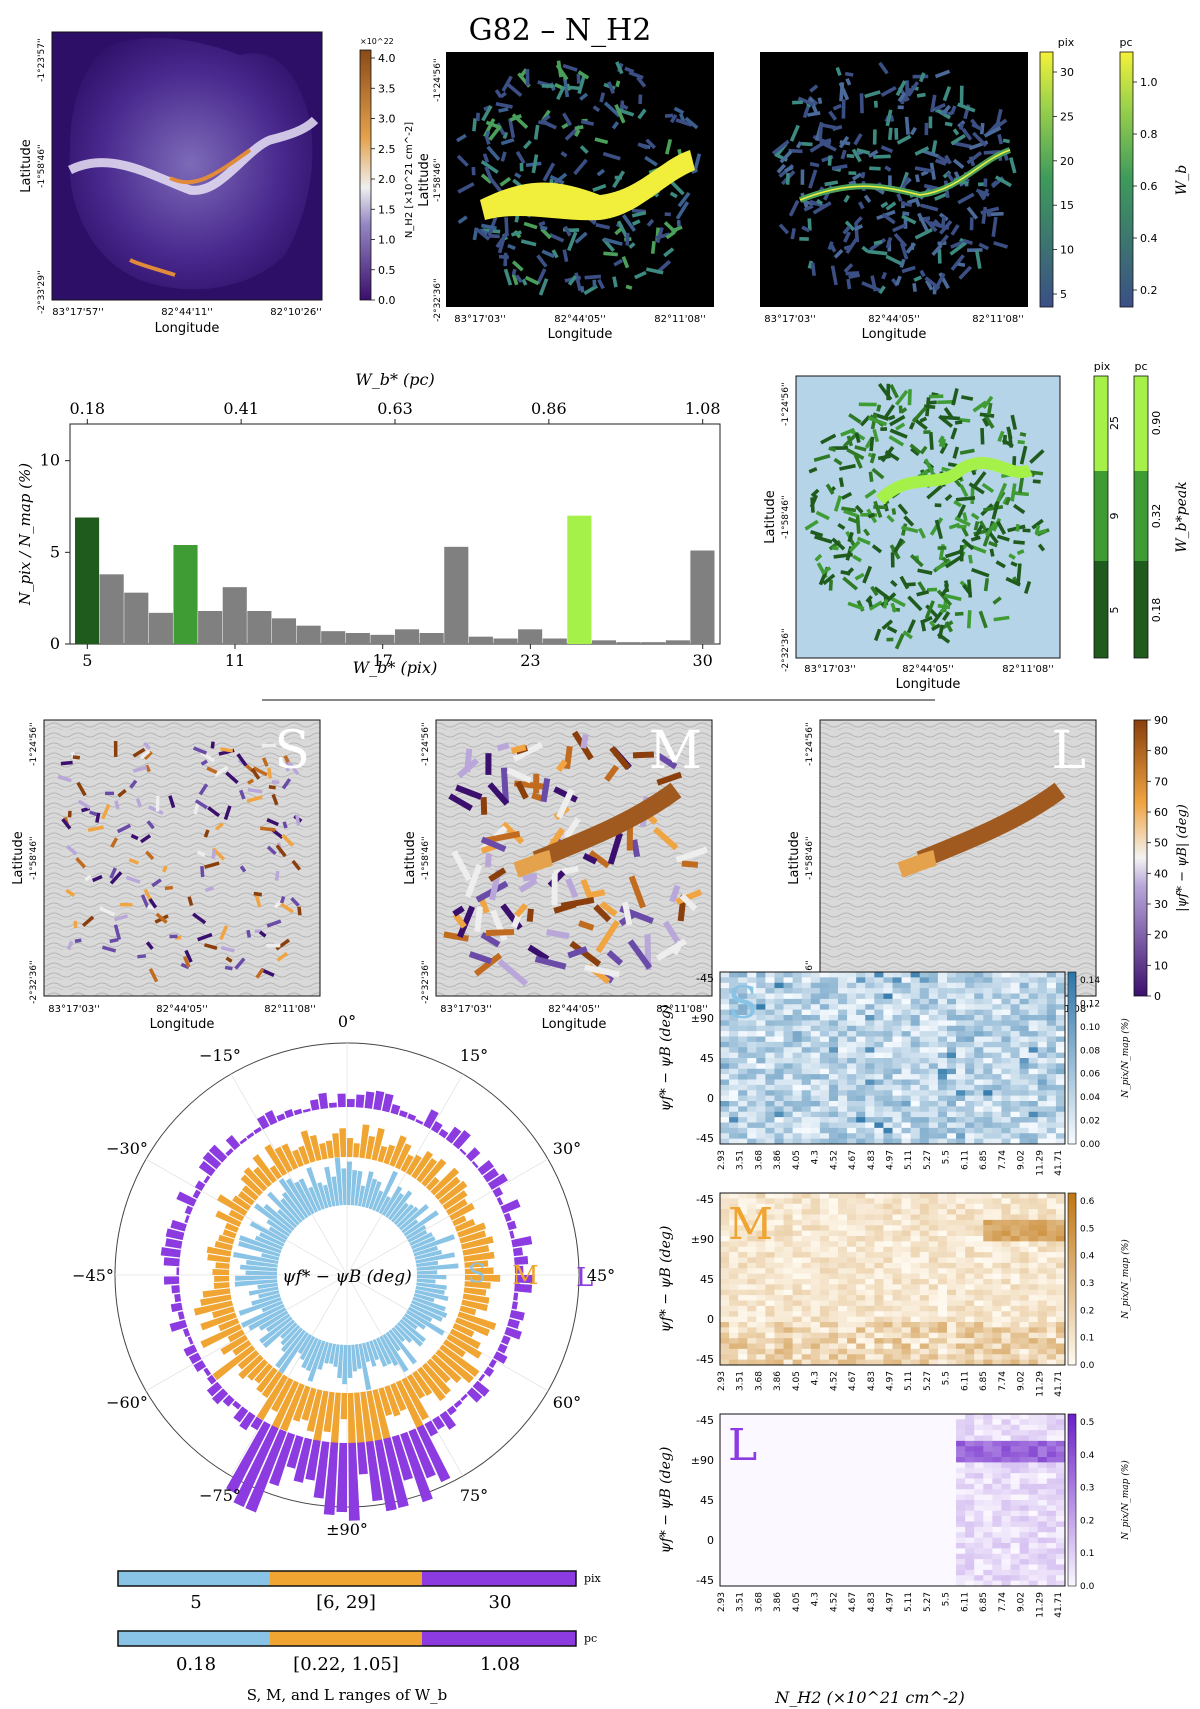  Describe the element at coordinates (1040, 1384) in the screenshot. I see `heatmap-xtick: 11.29` at that location.